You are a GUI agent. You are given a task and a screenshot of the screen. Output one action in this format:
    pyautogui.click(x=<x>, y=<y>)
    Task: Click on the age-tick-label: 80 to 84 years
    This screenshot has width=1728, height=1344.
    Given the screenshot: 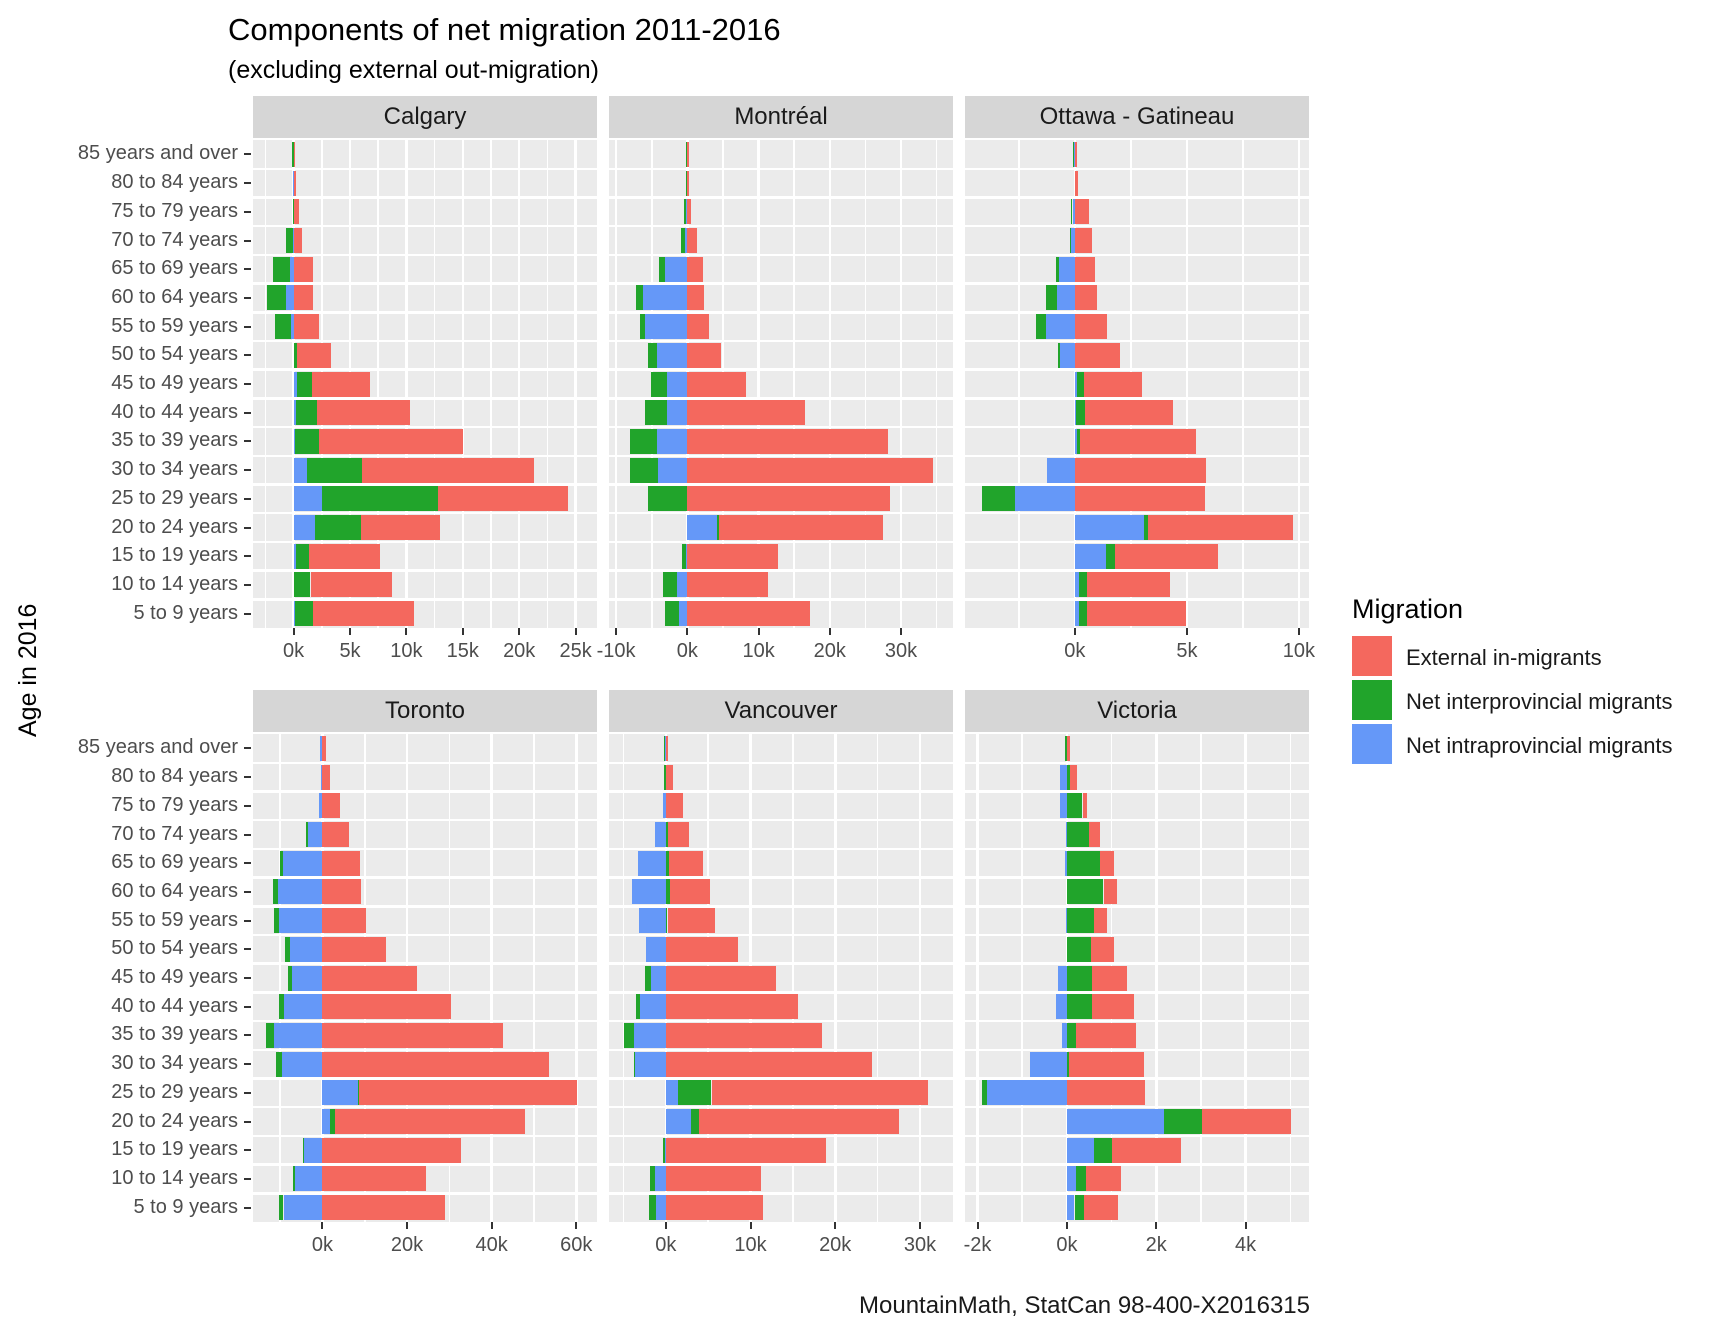 What is the action you would take?
    pyautogui.click(x=174, y=776)
    